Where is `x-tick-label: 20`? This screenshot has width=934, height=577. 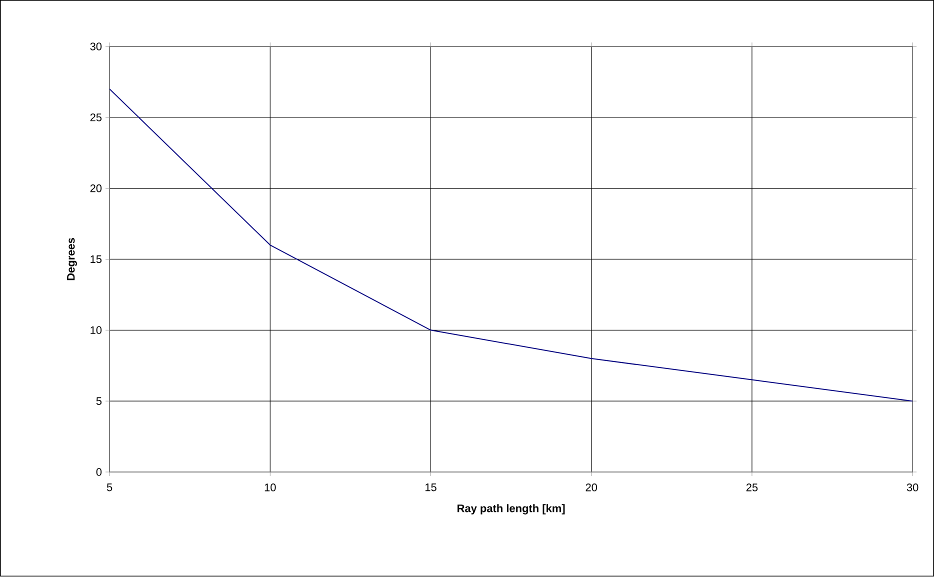
x-tick-label: 20 is located at coordinates (592, 488).